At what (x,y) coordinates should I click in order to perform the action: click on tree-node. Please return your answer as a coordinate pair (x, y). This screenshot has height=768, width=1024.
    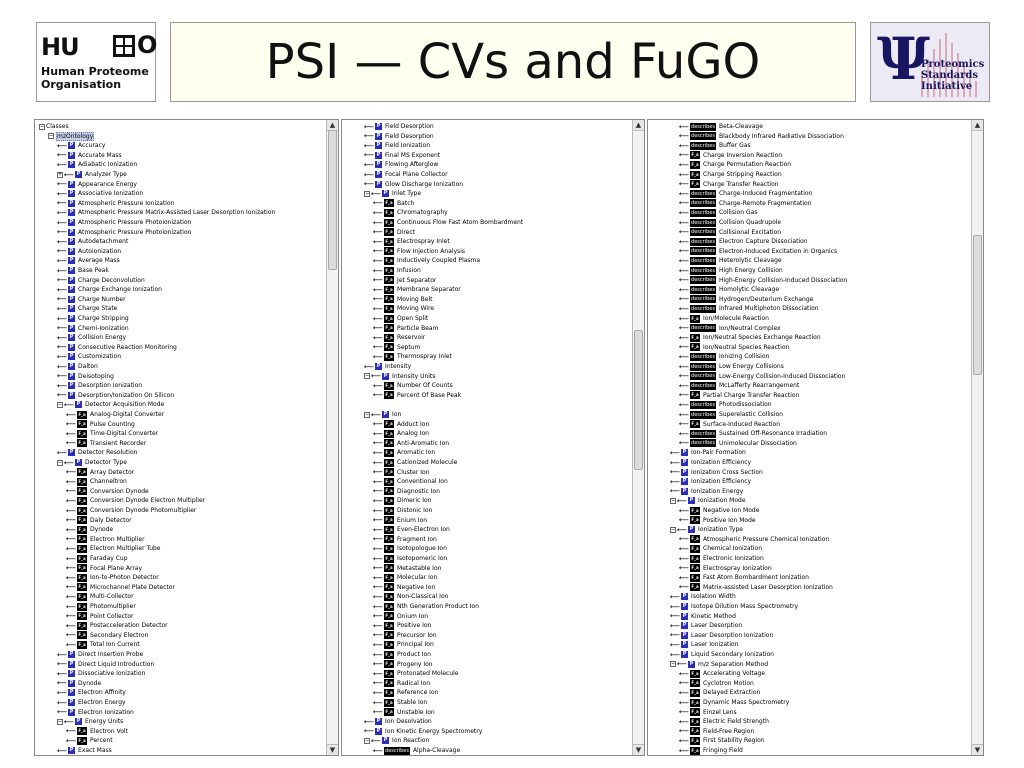
    Looking at the image, I should click on (364, 405).